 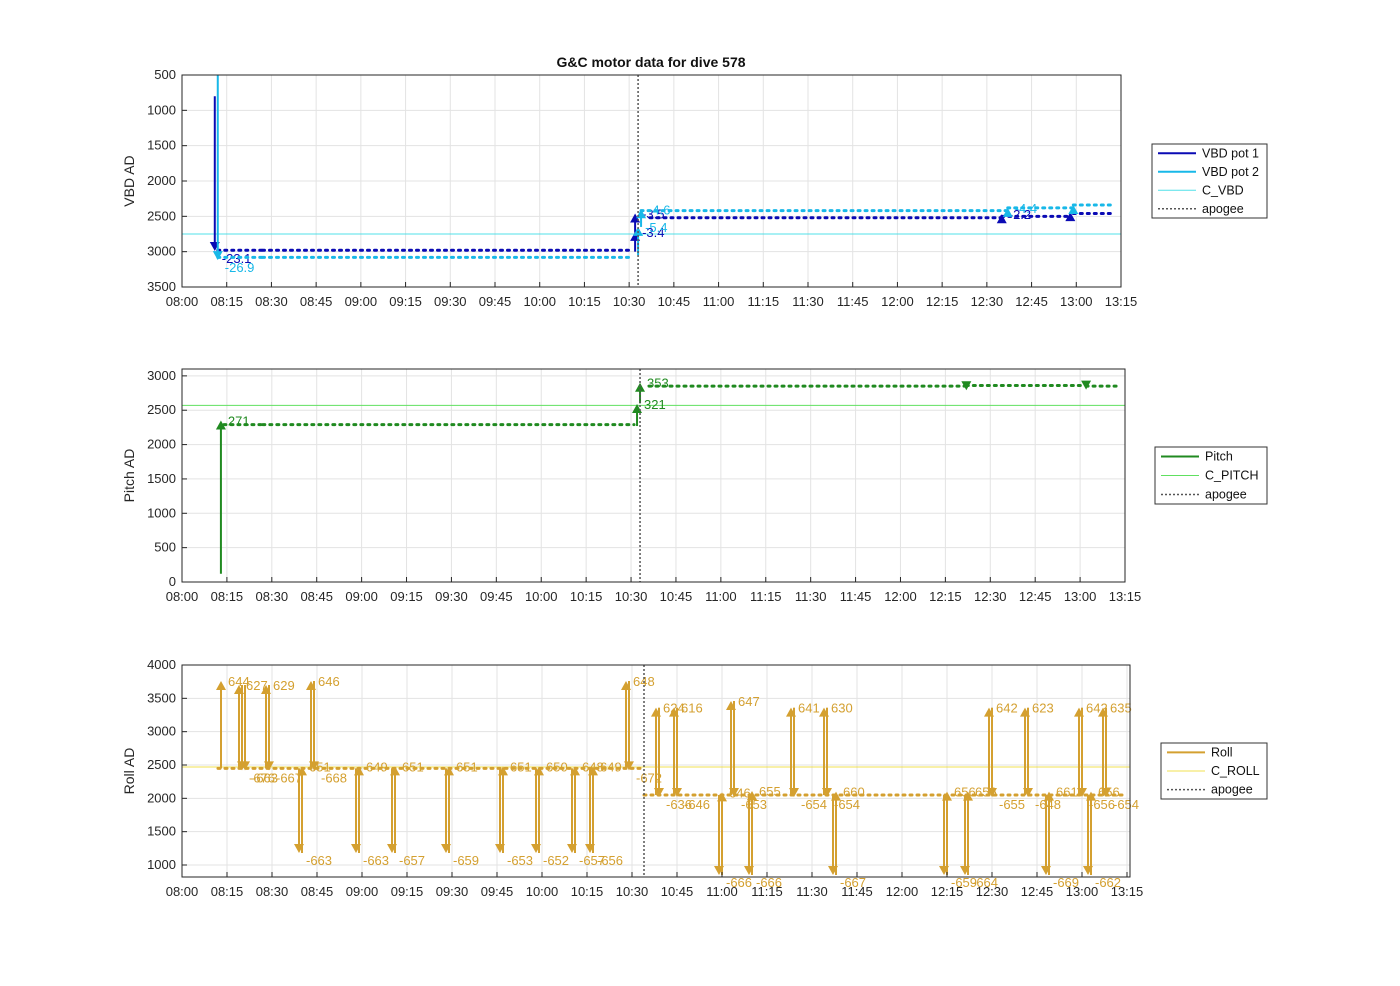 What do you see at coordinates (271, 301) in the screenshot?
I see `x-tick-label: 08:30` at bounding box center [271, 301].